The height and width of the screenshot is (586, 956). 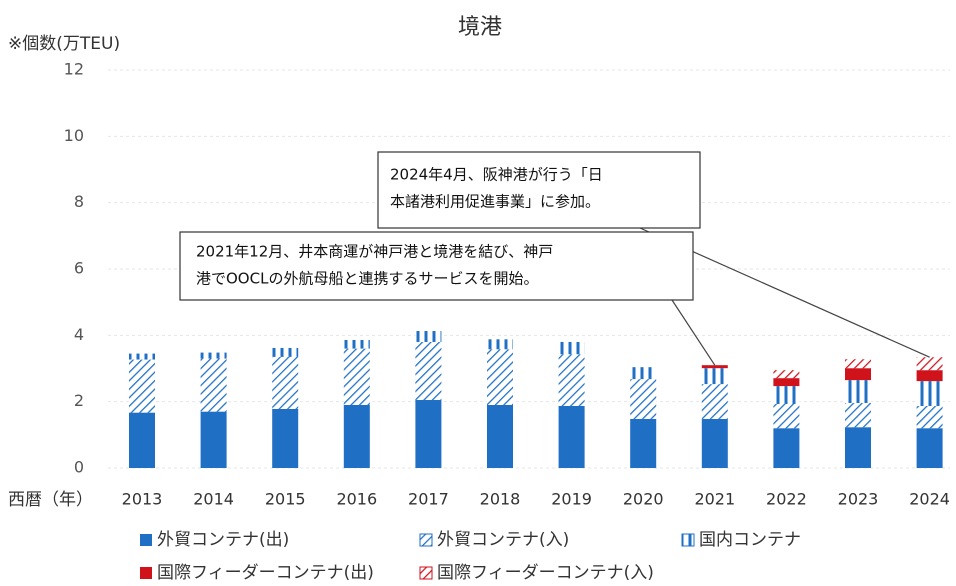 What do you see at coordinates (929, 499) in the screenshot?
I see `x-tick-label: 2024` at bounding box center [929, 499].